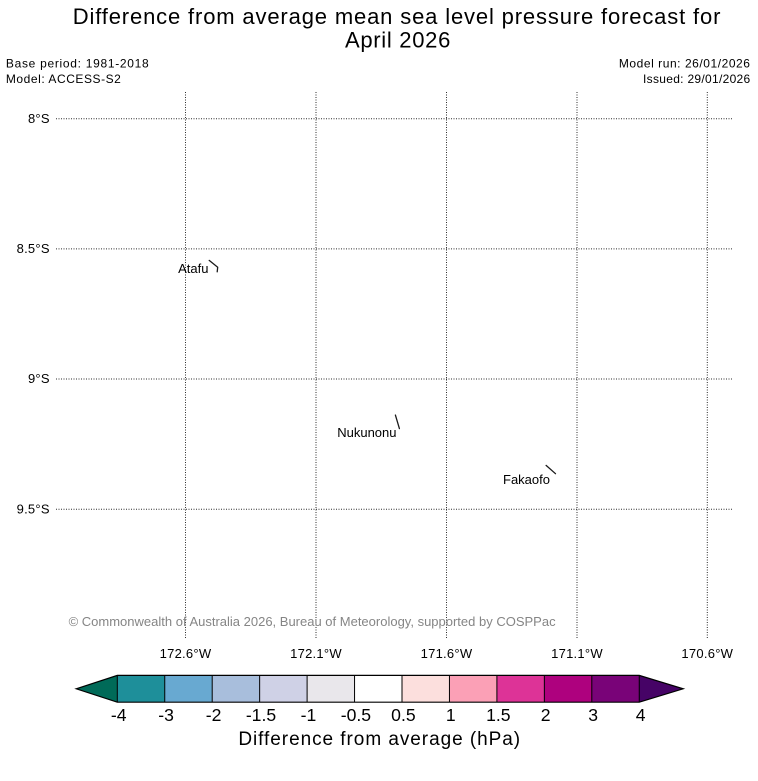  Describe the element at coordinates (593, 715) in the screenshot. I see `svg-text: 3` at that location.